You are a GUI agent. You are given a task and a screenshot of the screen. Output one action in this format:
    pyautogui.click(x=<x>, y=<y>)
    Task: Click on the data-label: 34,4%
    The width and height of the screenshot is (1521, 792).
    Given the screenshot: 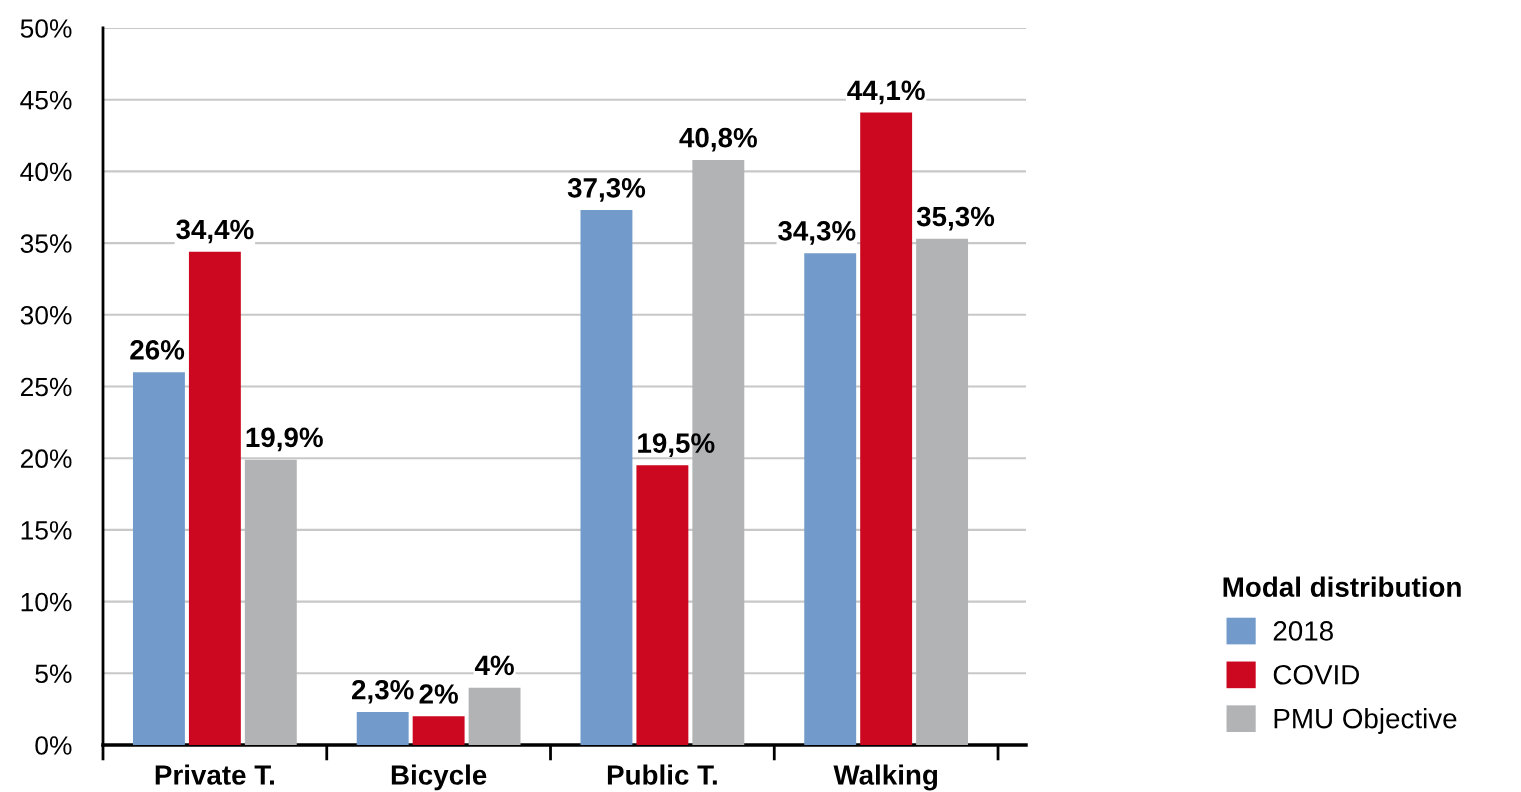 What is the action you would take?
    pyautogui.click(x=215, y=231)
    